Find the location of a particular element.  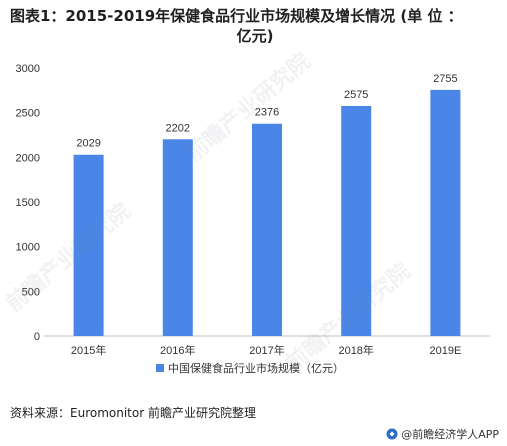

legend-label: 中国保健食品行业市场规模（亿元） is located at coordinates (256, 368).